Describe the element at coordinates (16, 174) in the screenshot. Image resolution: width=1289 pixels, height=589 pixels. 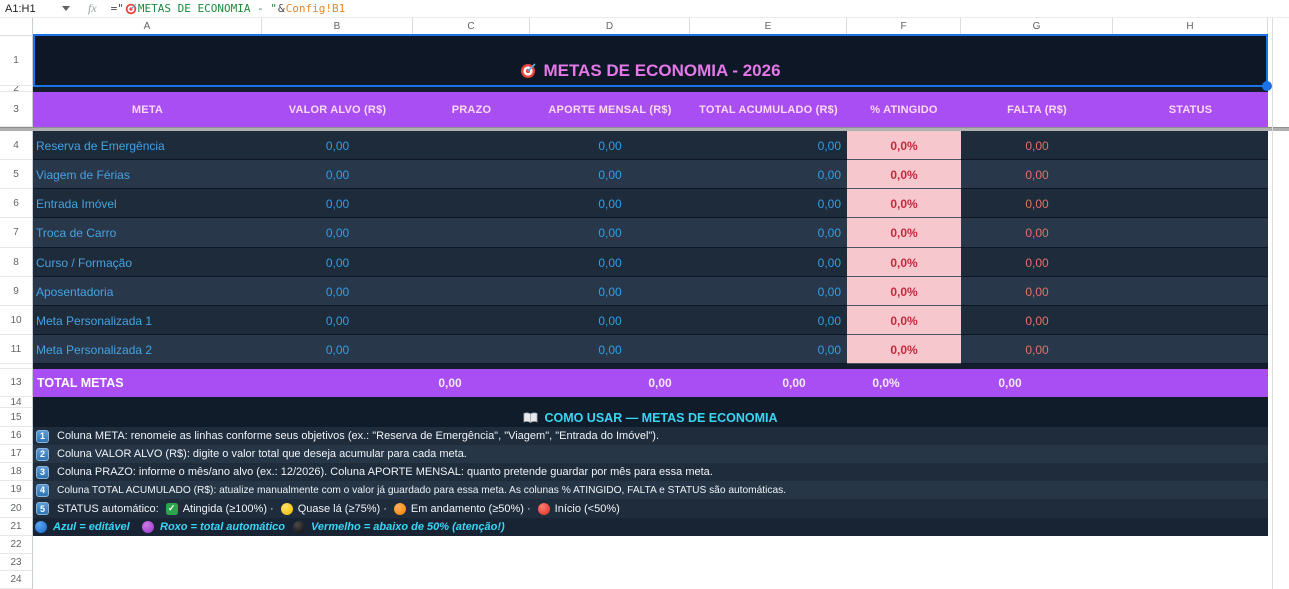
I see `row-header-5: 5` at that location.